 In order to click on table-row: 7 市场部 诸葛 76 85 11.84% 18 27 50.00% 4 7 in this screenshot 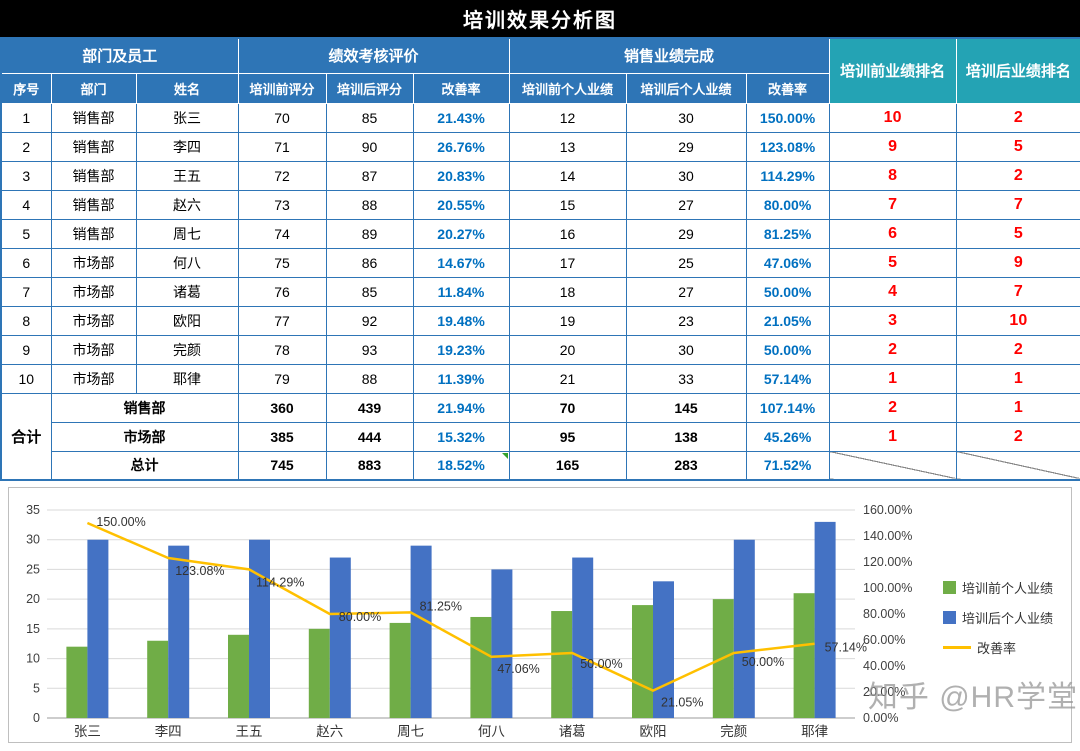, I will do `click(540, 291)`.